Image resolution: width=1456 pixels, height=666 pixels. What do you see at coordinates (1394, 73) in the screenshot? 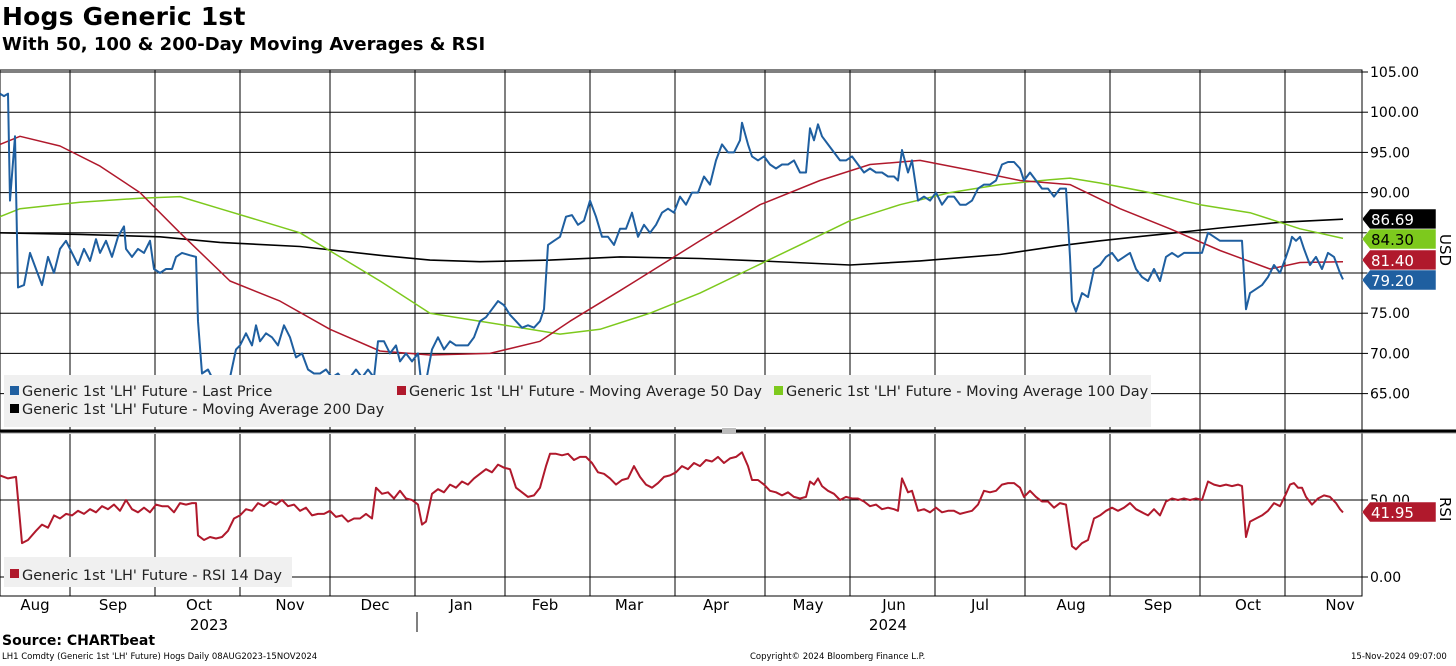
I see `ytick-price-0: 105.00` at bounding box center [1394, 73].